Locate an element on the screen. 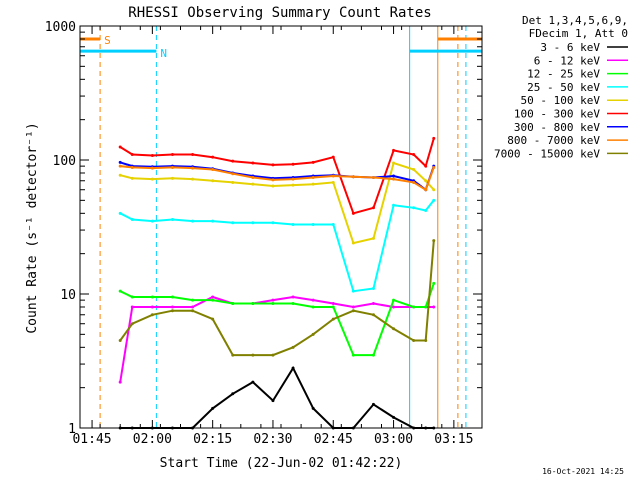 This screenshot has width=640, height=480. y-axis-label: Count Rate (s⁻¹ detector⁻¹) is located at coordinates (32, 227).